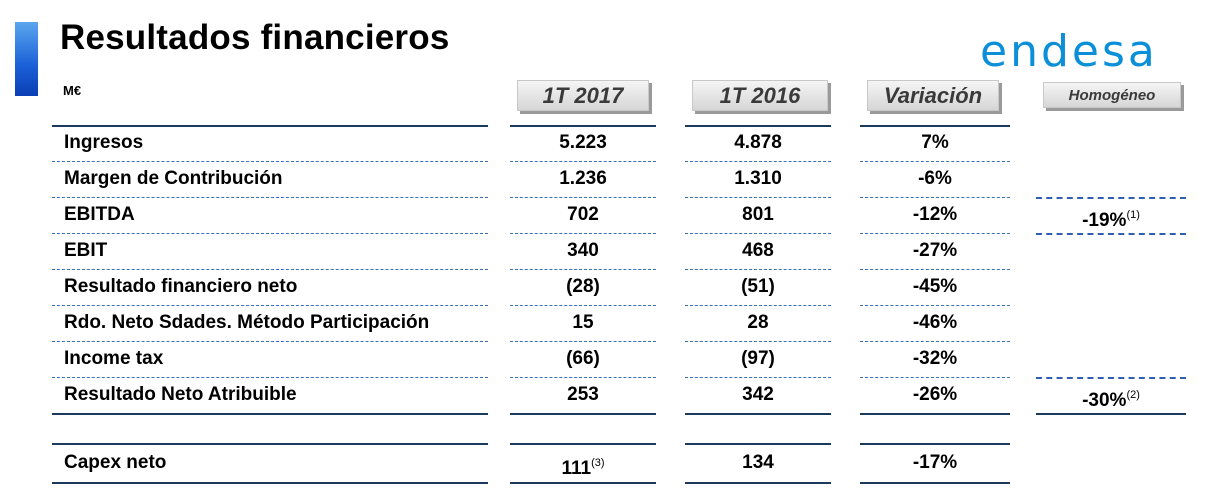 Image resolution: width=1217 pixels, height=493 pixels. What do you see at coordinates (180, 394) in the screenshot?
I see `row-label-text: Resultado Neto Atribuible` at bounding box center [180, 394].